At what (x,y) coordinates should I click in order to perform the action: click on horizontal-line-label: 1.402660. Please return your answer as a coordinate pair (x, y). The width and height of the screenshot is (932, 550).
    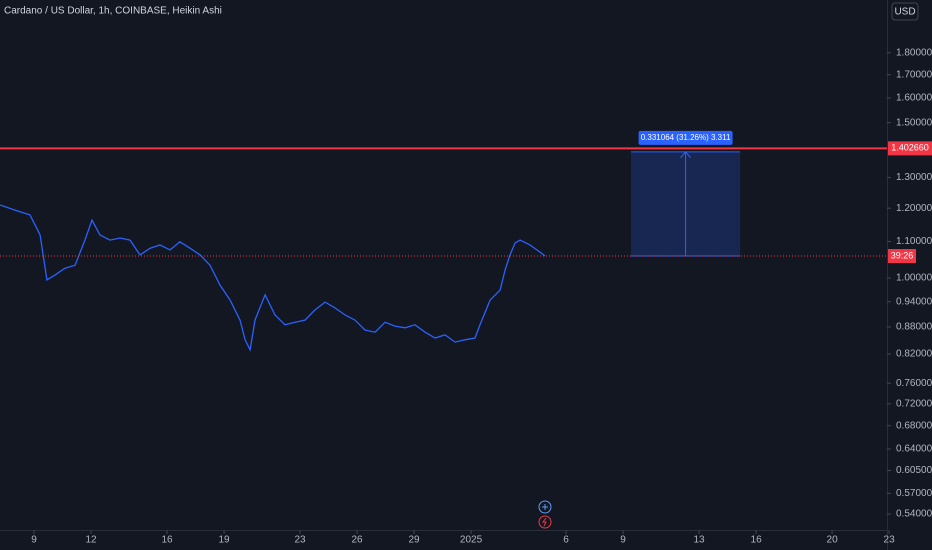
    Looking at the image, I should click on (910, 148).